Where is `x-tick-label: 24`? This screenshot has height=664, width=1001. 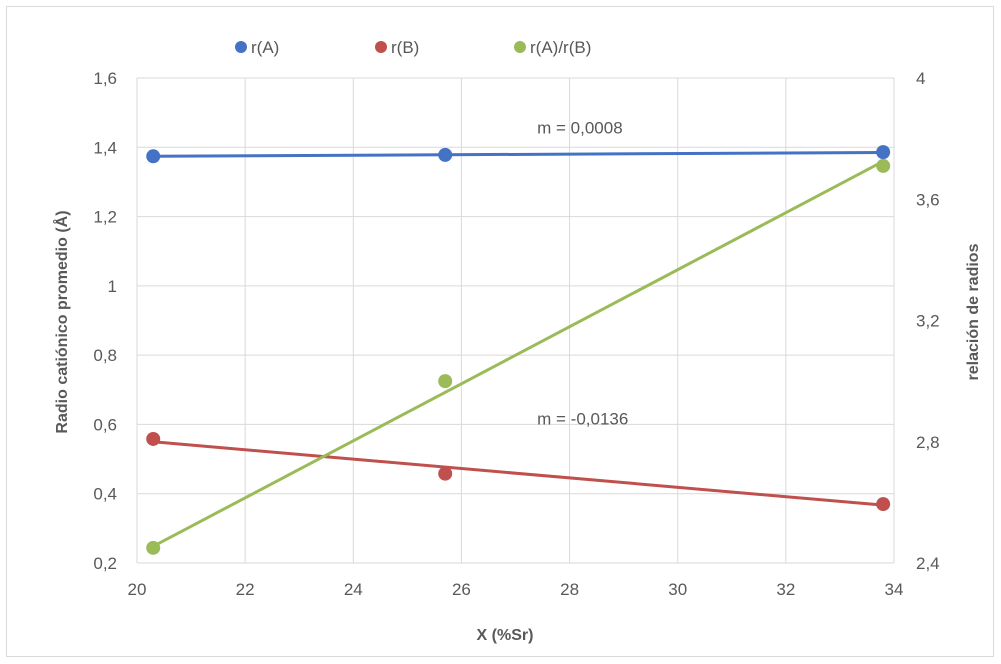
x-tick-label: 24 is located at coordinates (353, 589).